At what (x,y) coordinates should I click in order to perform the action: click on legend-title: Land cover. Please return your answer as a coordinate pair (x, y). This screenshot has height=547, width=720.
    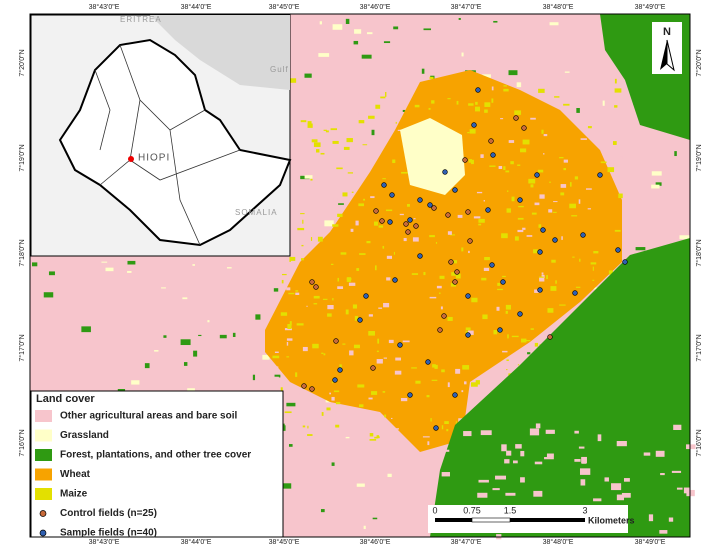
    Looking at the image, I should click on (65, 399).